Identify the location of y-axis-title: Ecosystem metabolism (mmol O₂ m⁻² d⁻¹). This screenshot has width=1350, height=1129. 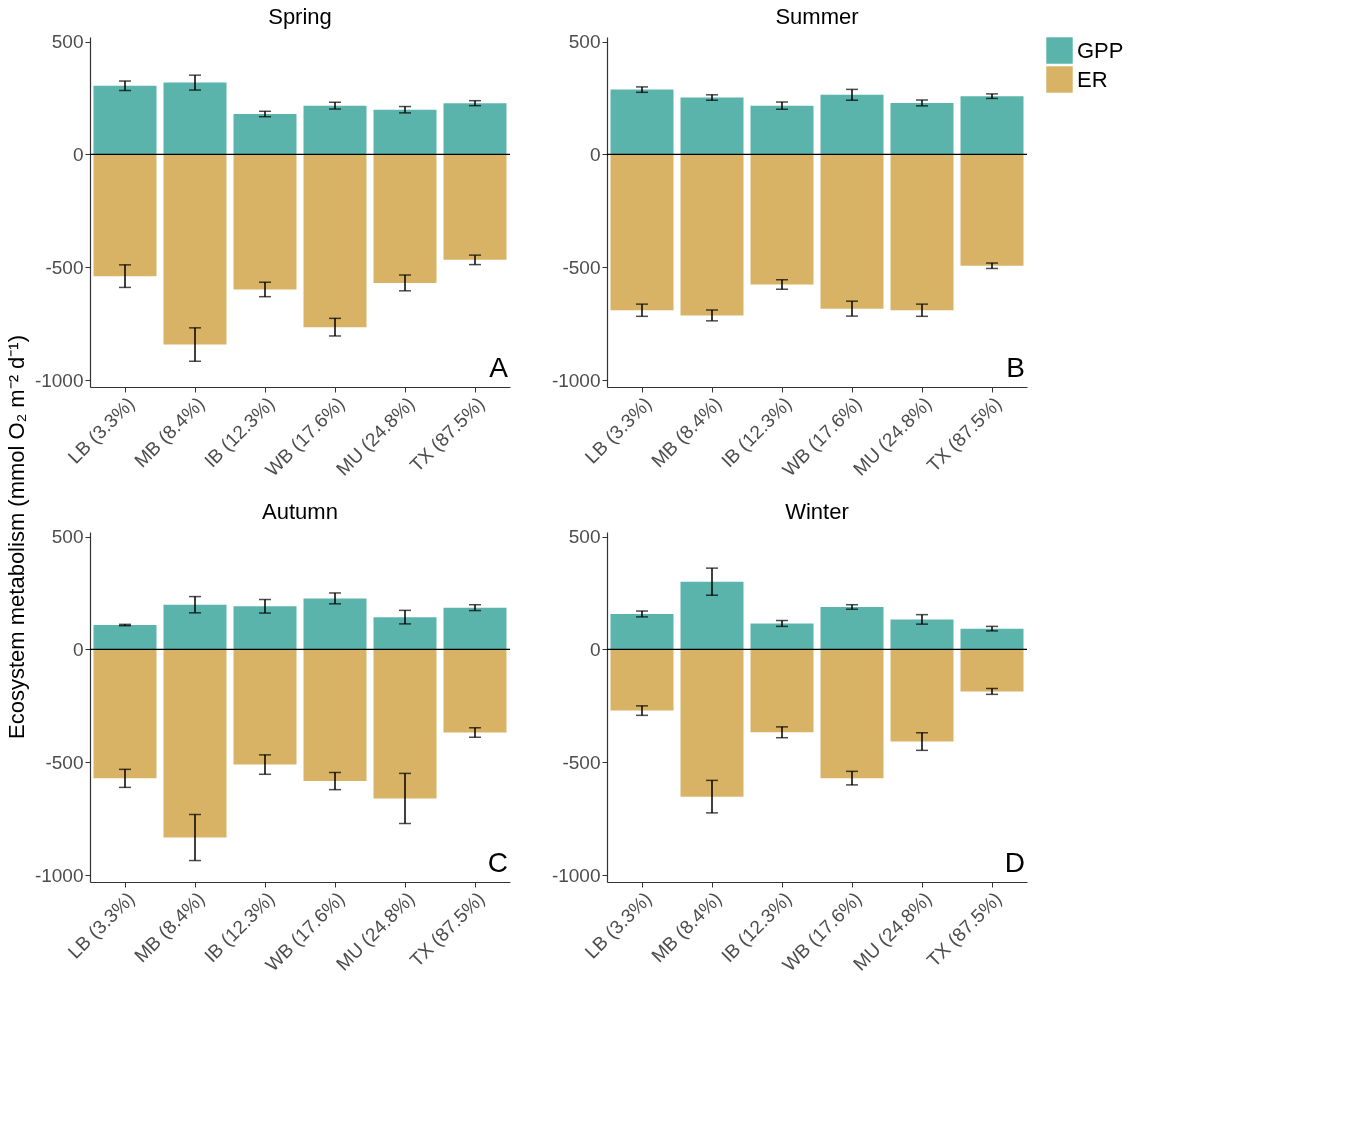
(16, 537).